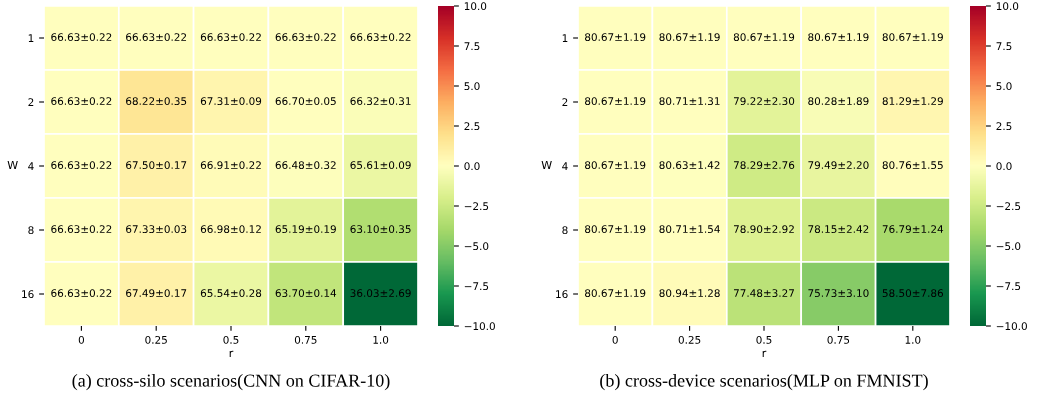  What do you see at coordinates (838, 293) in the screenshot?
I see `data-label: 75.73±3.10` at bounding box center [838, 293].